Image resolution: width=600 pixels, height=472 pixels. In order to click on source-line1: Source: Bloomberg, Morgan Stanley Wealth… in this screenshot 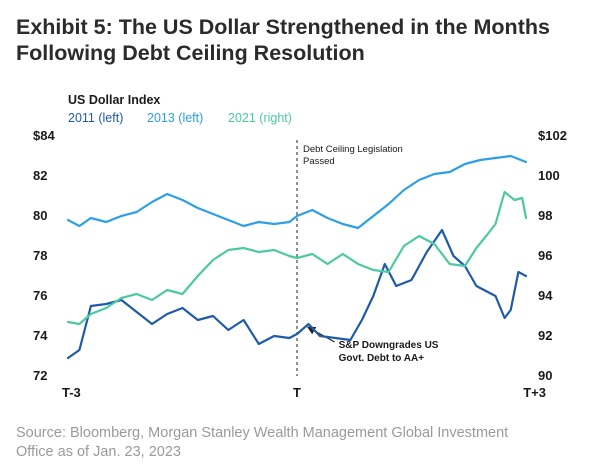, I will do `click(262, 433)`.